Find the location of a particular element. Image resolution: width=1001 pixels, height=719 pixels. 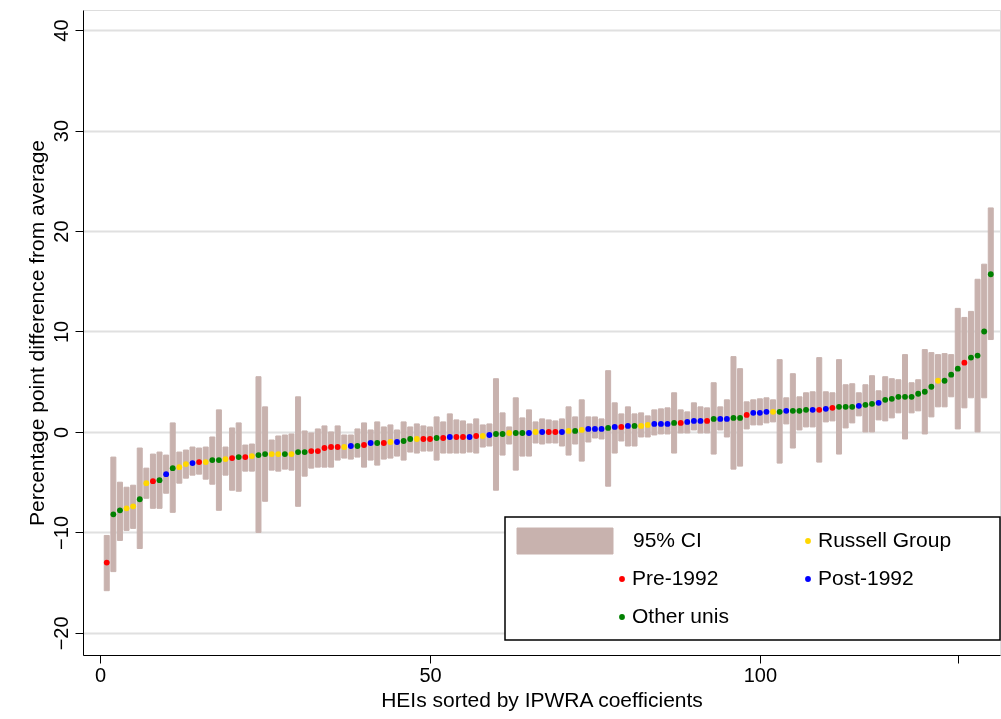

legend-label: Post-1992 is located at coordinates (866, 577).